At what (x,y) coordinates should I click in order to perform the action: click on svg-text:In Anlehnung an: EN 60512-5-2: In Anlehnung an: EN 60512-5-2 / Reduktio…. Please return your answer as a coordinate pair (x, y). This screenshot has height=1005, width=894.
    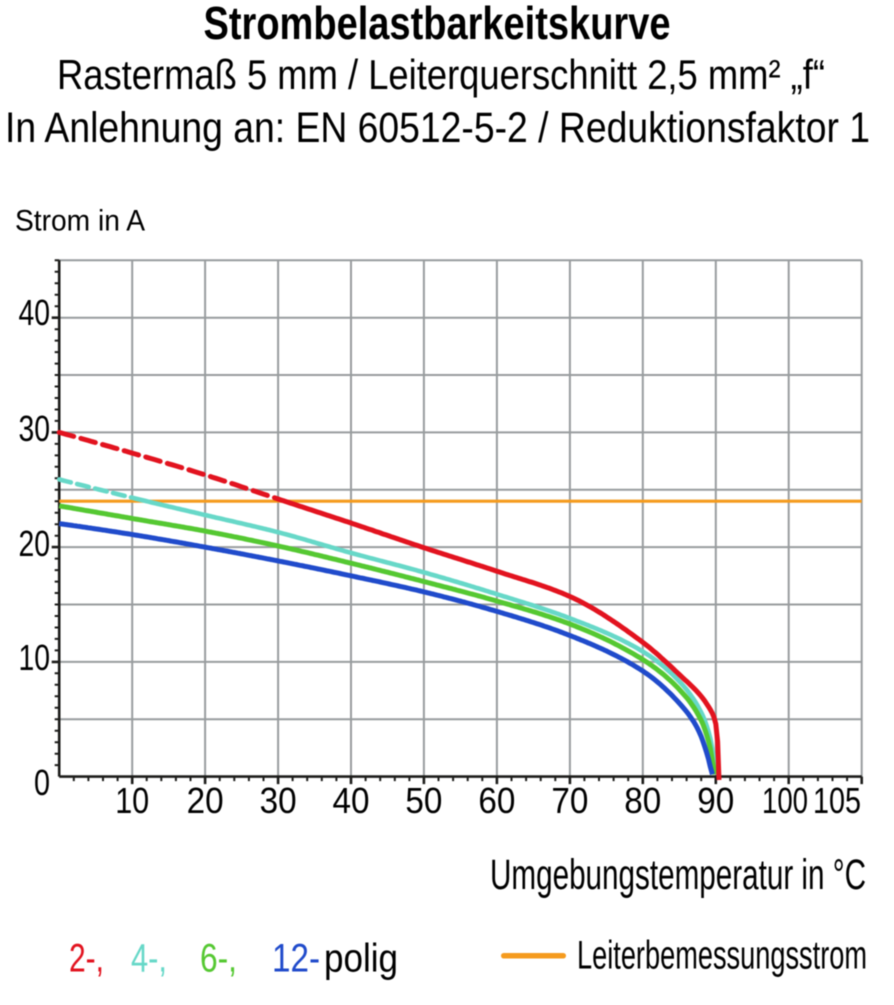
    Looking at the image, I should click on (437, 128).